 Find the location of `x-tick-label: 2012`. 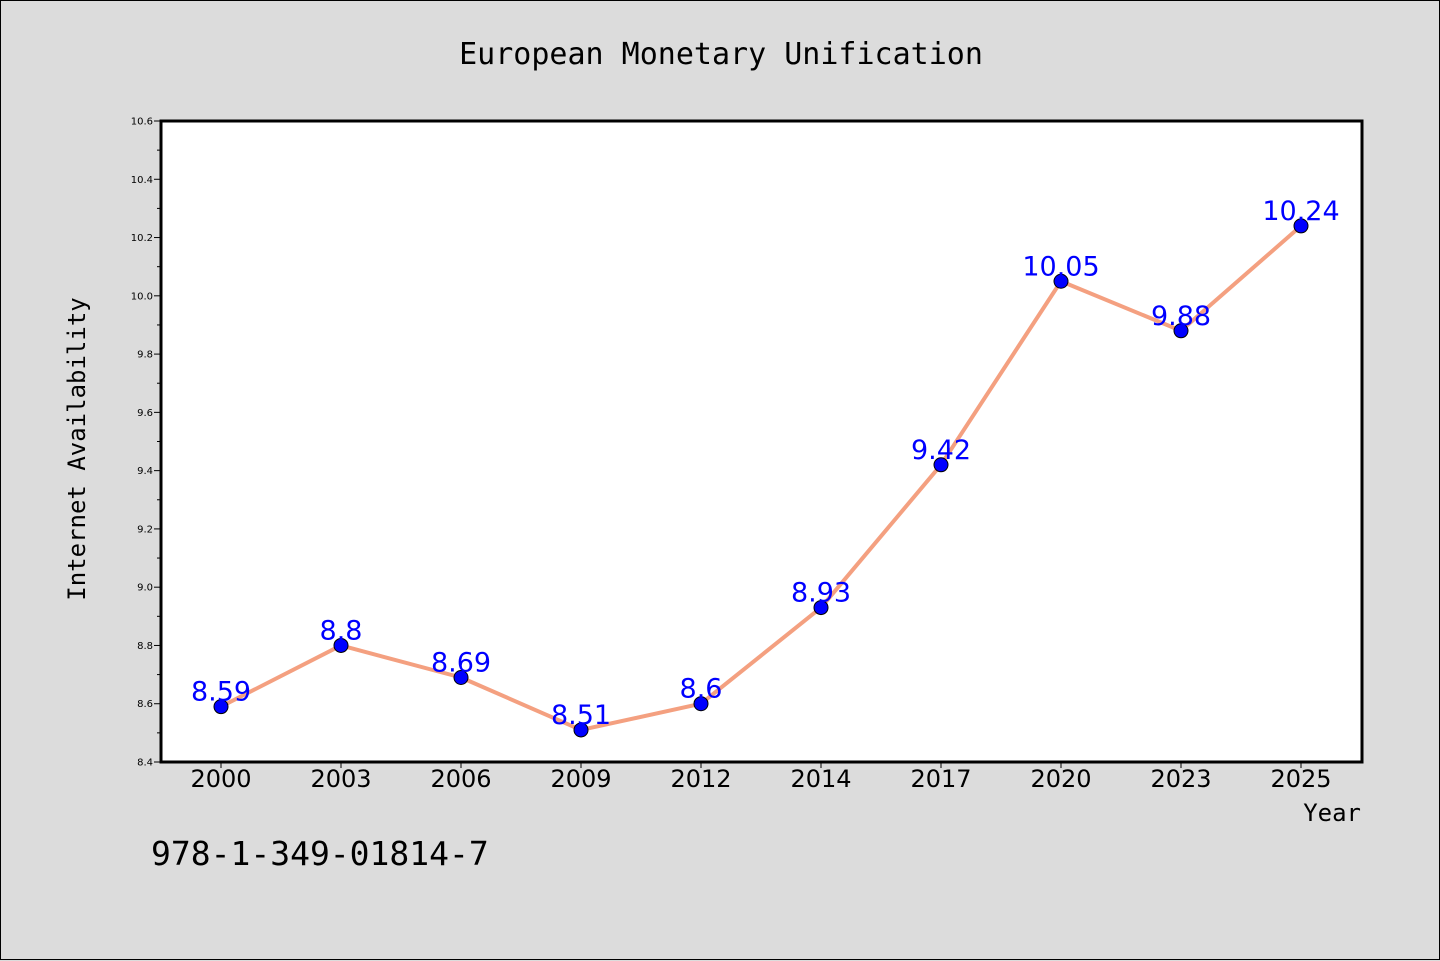

x-tick-label: 2012 is located at coordinates (700, 779).